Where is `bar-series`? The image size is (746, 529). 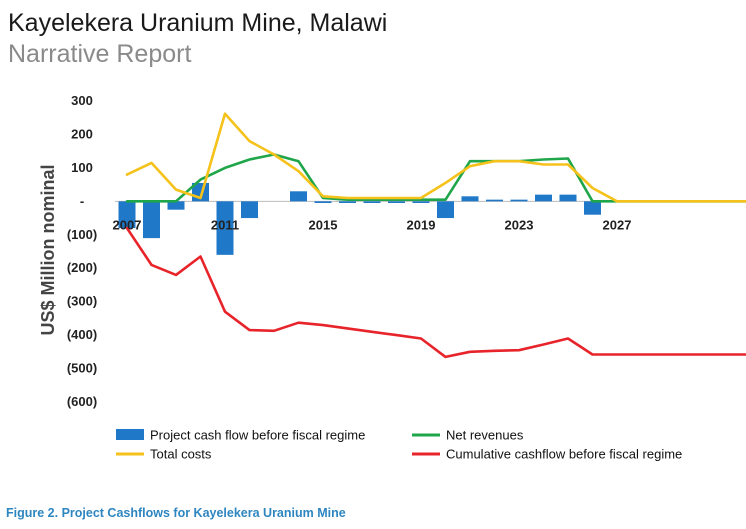
bar-series is located at coordinates (359, 218).